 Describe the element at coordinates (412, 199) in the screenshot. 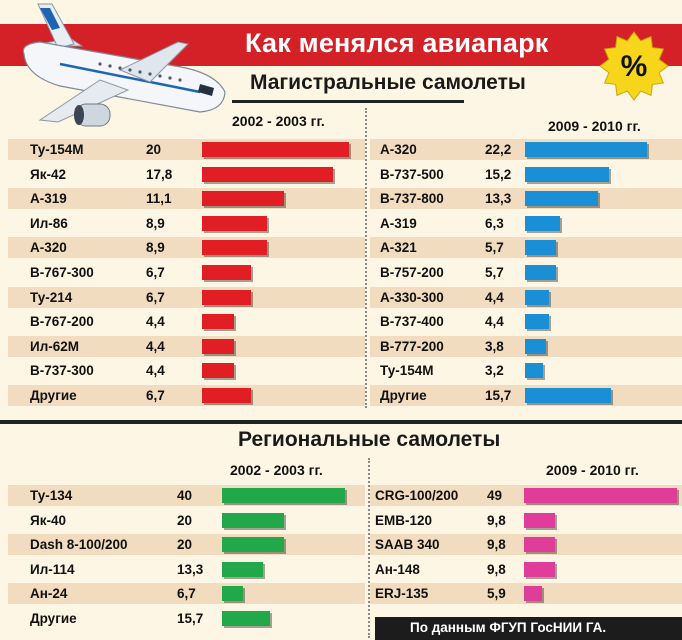

I see `category-label: B-737-800` at that location.